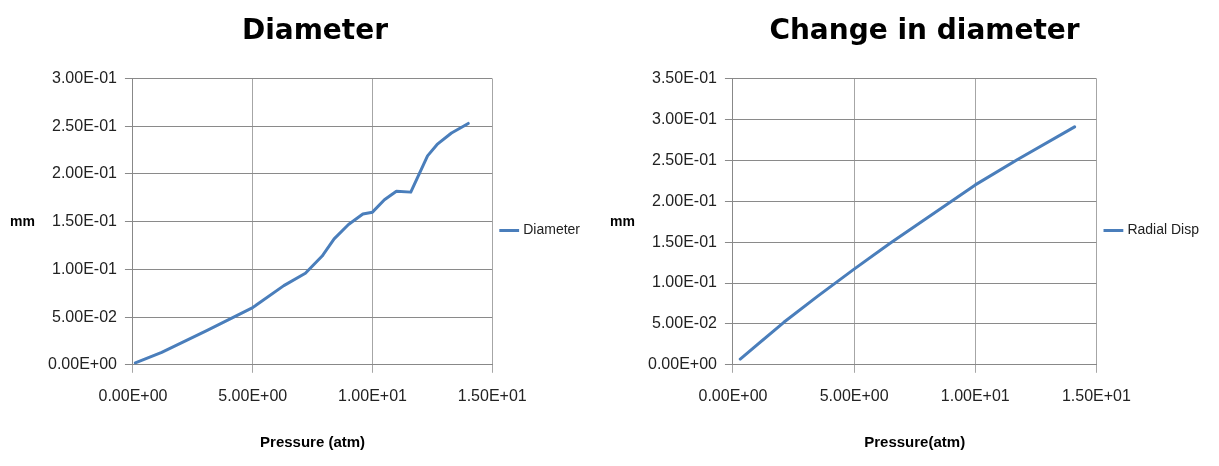 The height and width of the screenshot is (466, 1219). I want to click on chart-title: Diameter, so click(315, 30).